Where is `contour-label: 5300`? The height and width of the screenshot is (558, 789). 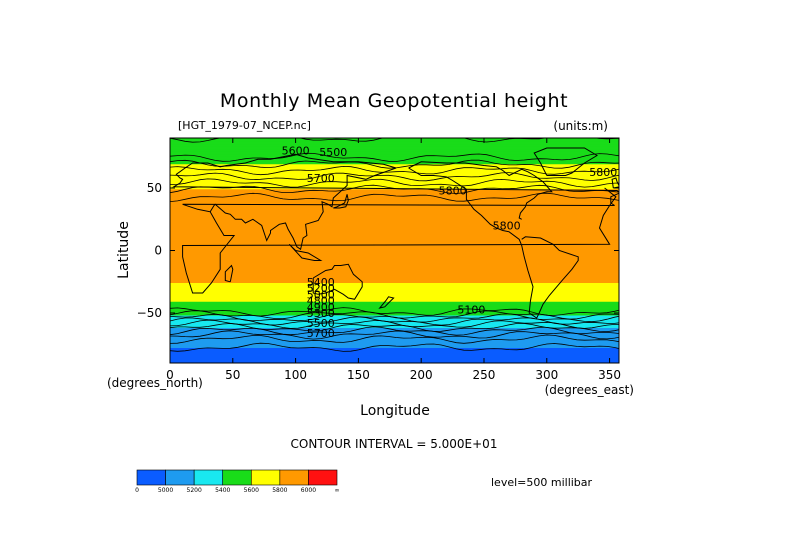 contour-label: 5300 is located at coordinates (321, 313).